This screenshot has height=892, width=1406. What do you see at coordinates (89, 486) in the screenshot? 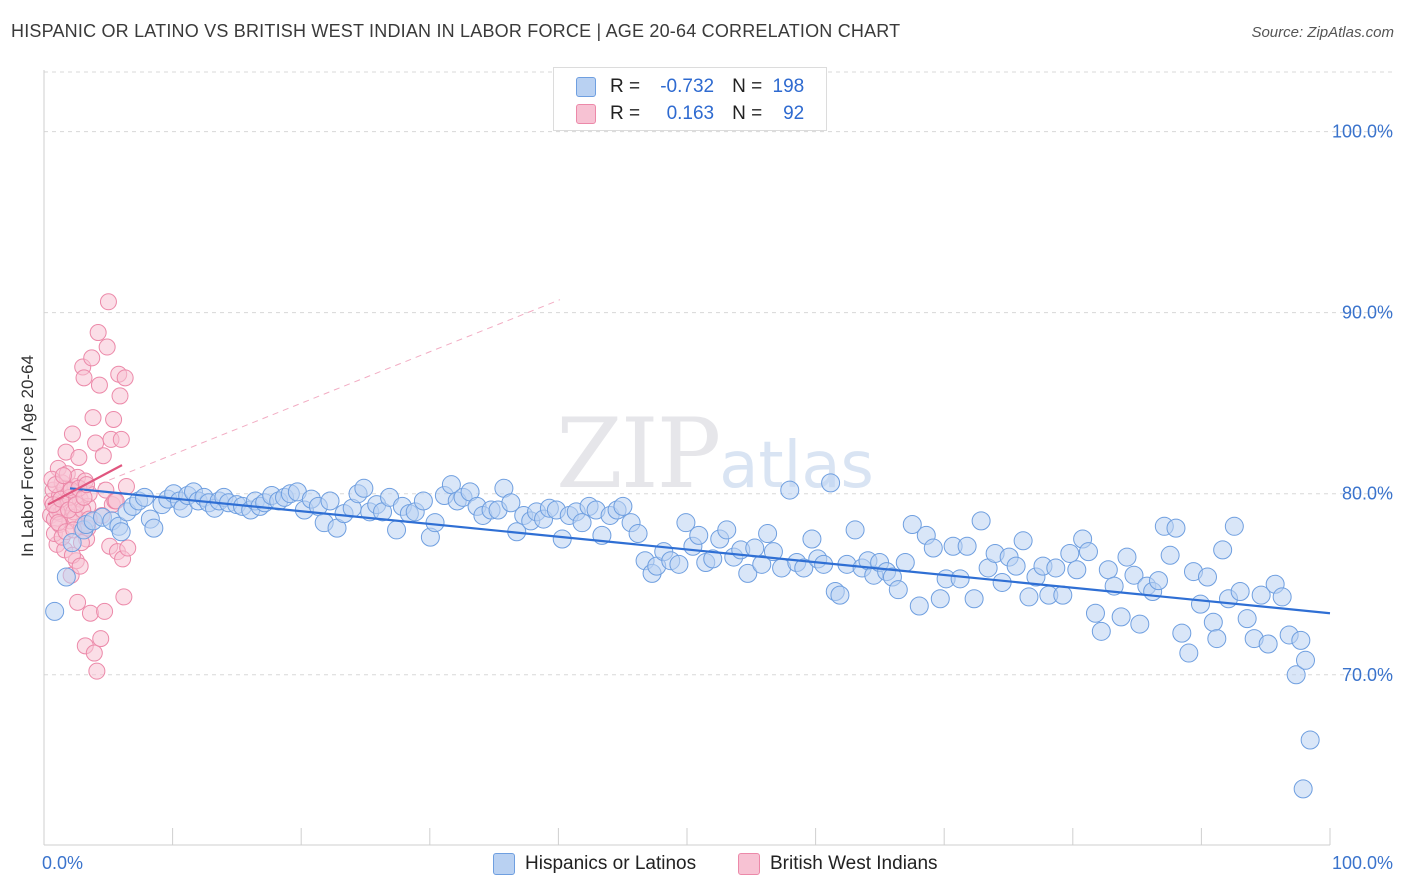
I see `british-west-indians-points` at bounding box center [89, 486].